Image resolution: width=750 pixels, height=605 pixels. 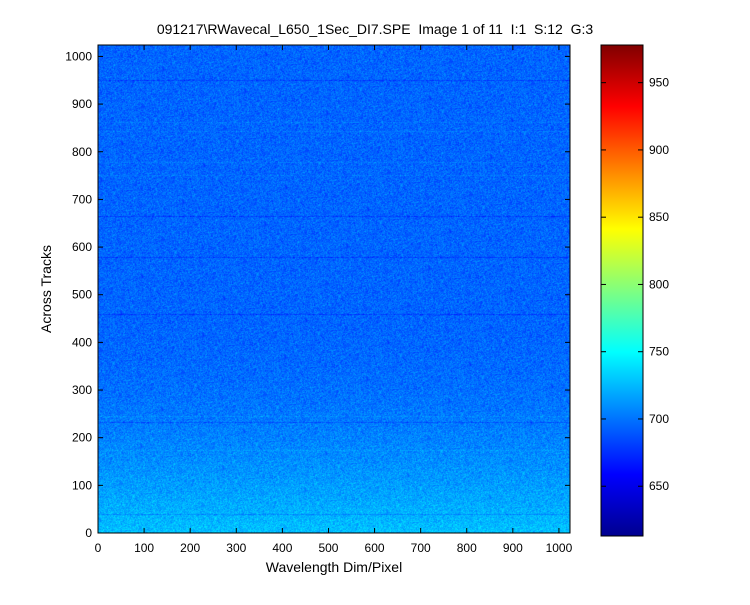 What do you see at coordinates (78, 56) in the screenshot?
I see `y-tick-label: 1000` at bounding box center [78, 56].